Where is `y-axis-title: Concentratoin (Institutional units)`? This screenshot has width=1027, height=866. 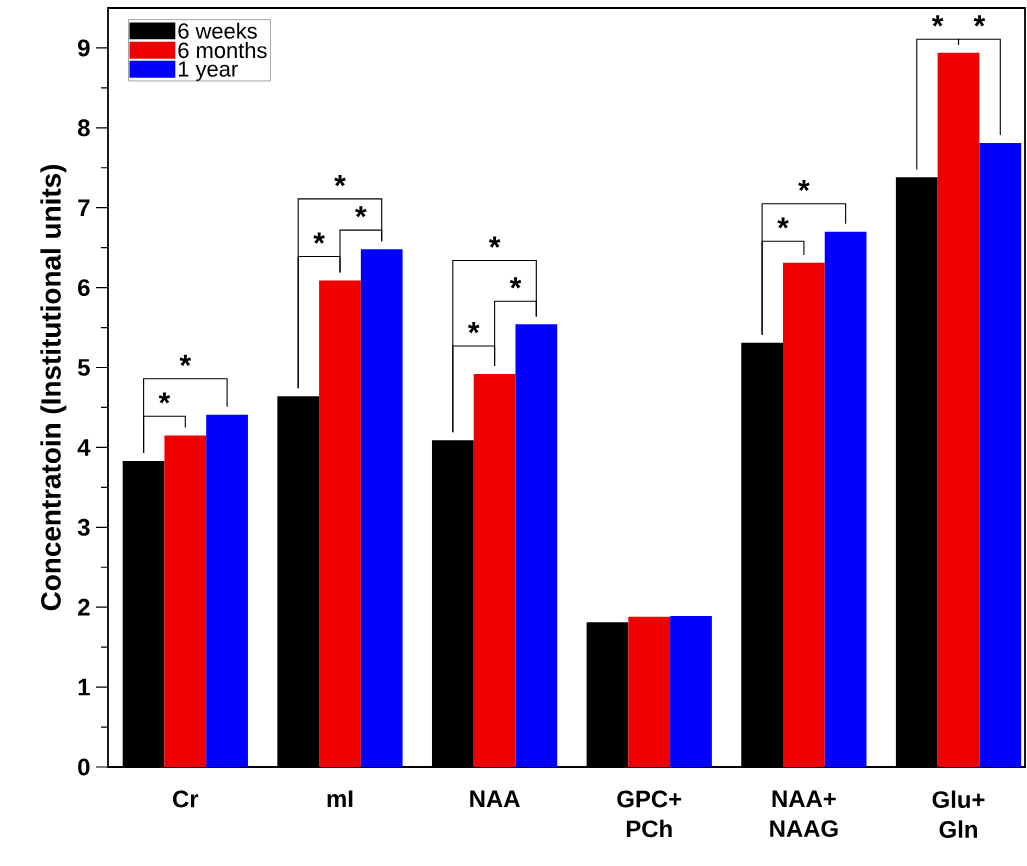
y-axis-title: Concentratoin (Institutional units) is located at coordinates (53, 387).